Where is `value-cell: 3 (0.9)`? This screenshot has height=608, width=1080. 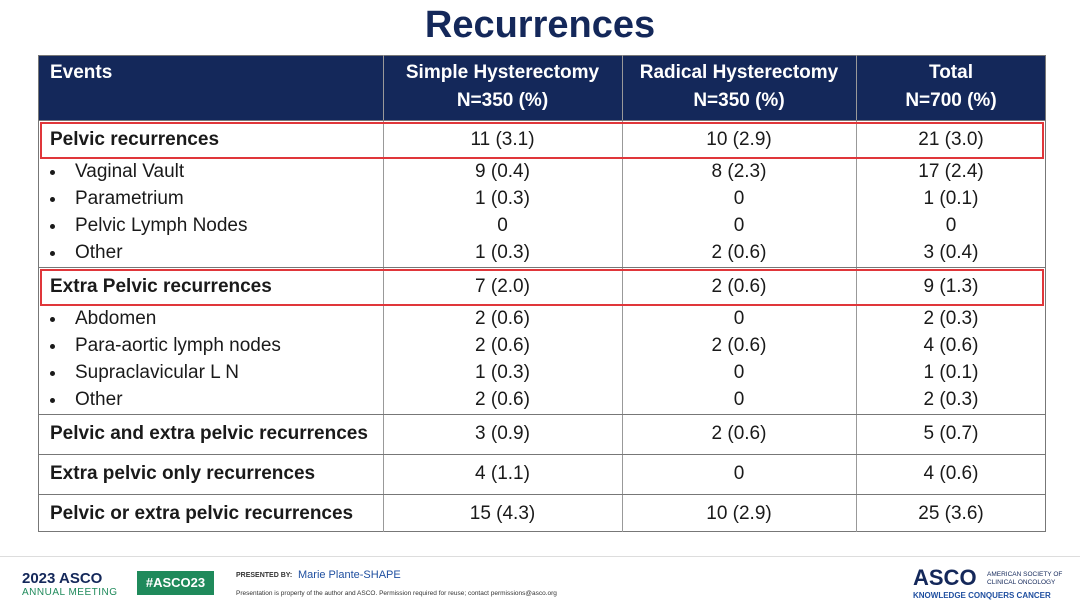
value-cell: 3 (0.9) is located at coordinates (502, 433).